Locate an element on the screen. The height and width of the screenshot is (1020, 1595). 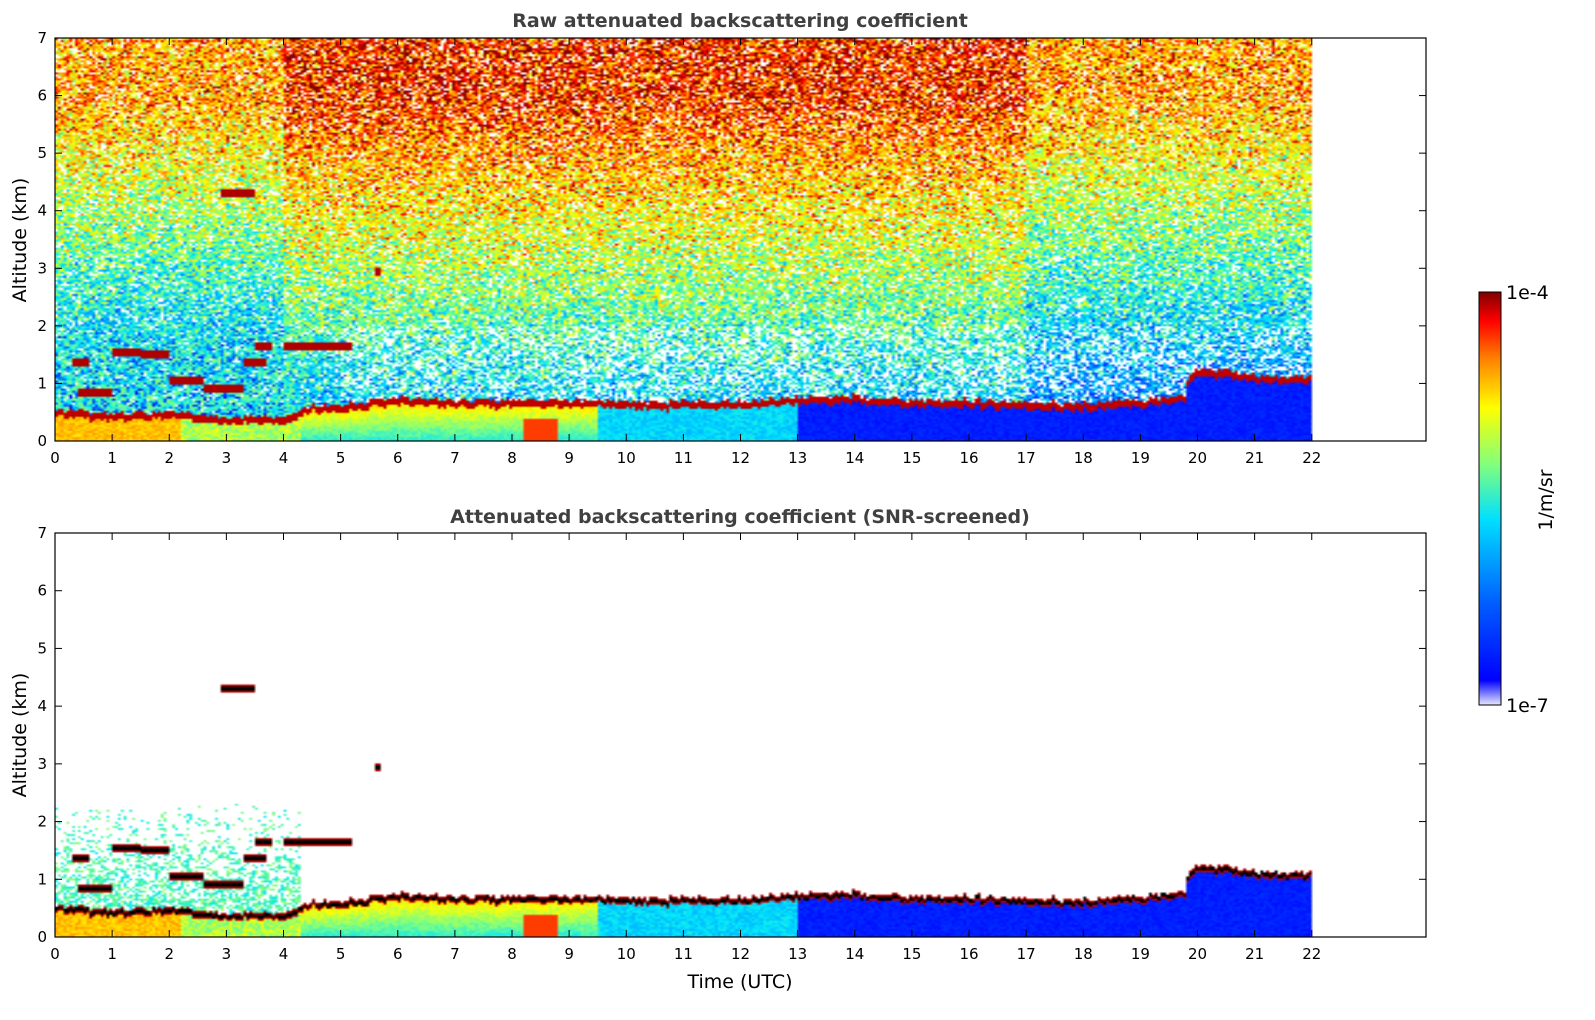
panel2-xtick-label: 20 is located at coordinates (1197, 954).